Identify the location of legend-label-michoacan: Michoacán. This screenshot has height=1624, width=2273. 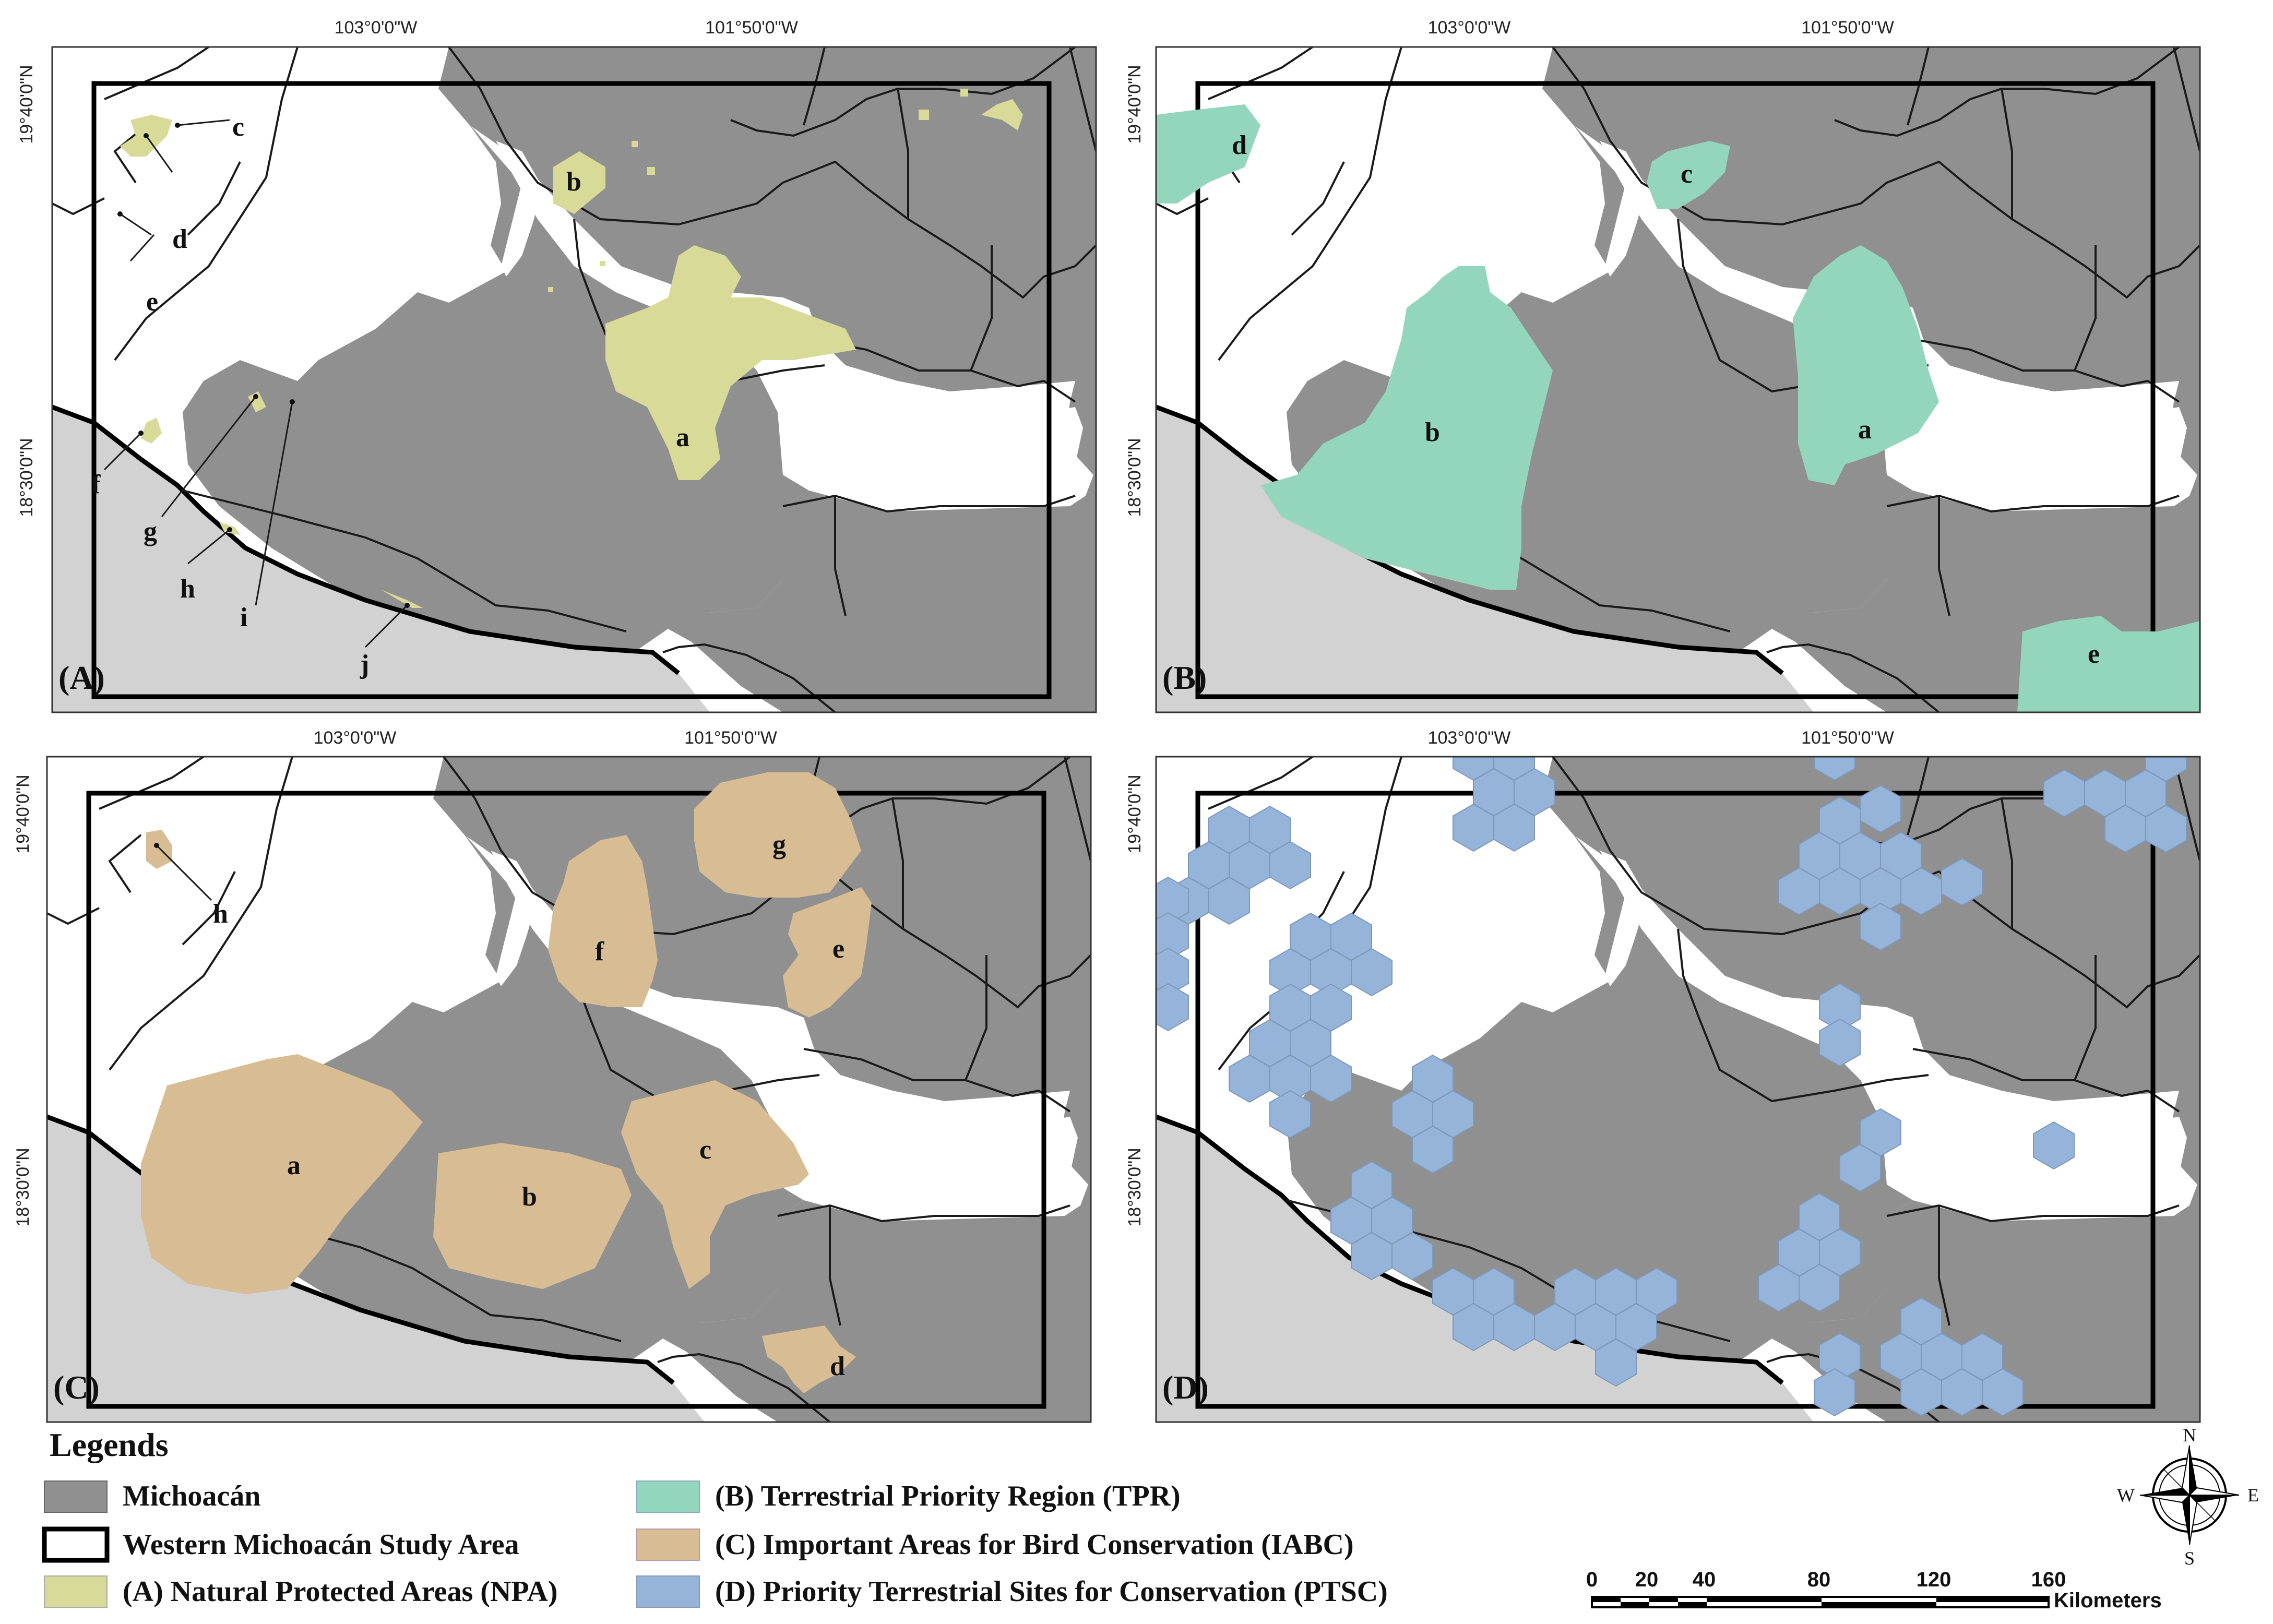
(191, 1496).